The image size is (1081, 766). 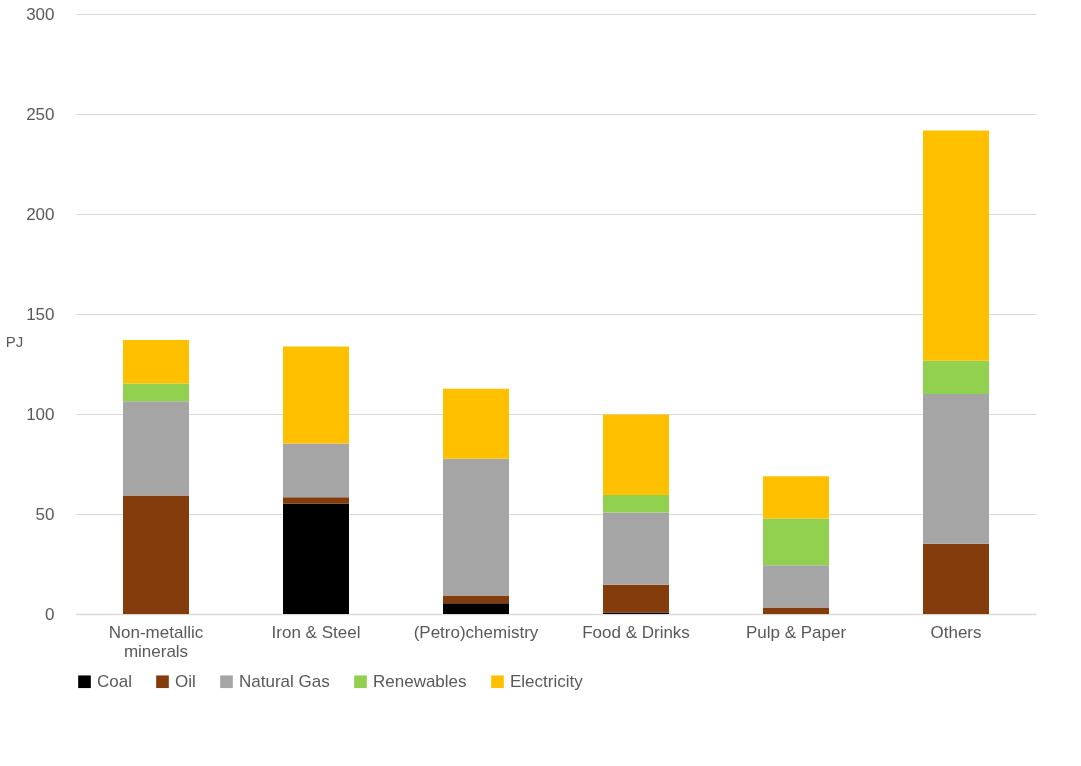 What do you see at coordinates (284, 681) in the screenshot?
I see `legend-label: Natural Gas` at bounding box center [284, 681].